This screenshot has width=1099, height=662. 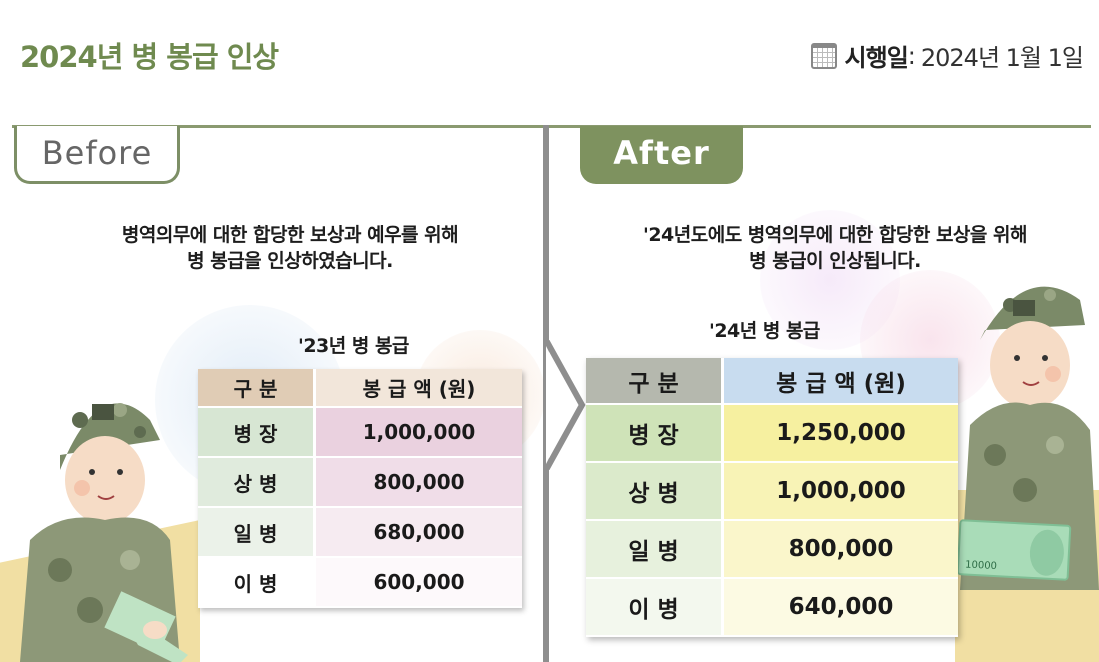 I want to click on table-row: 상 병 800,000, so click(x=360, y=483).